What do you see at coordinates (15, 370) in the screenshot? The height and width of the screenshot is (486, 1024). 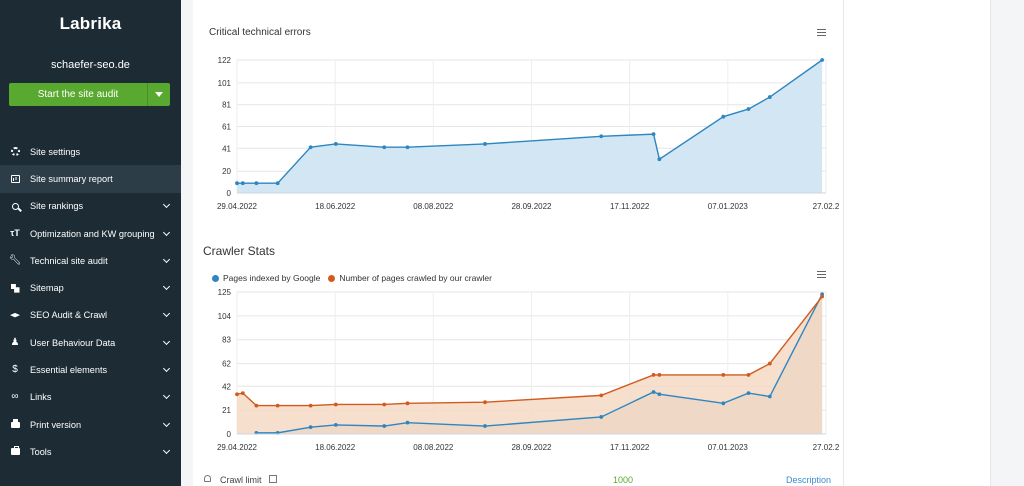 I see `dollar-icon: $` at bounding box center [15, 370].